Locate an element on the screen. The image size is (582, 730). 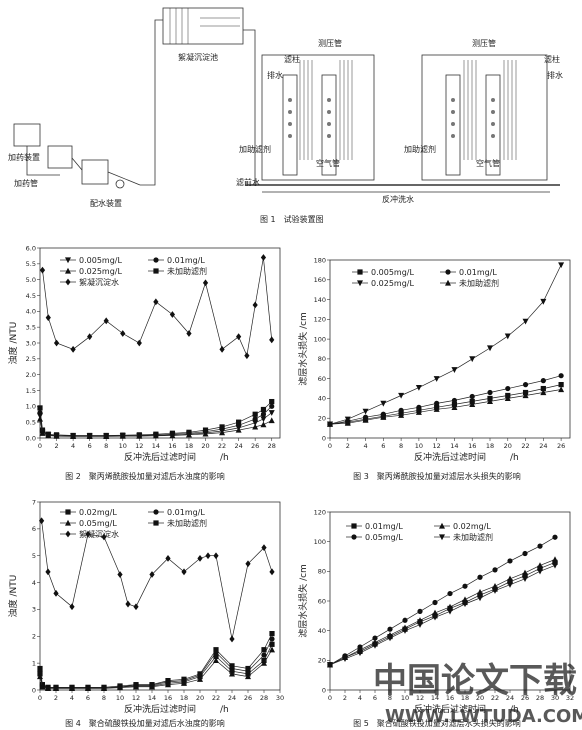
x-tick-label: 0 is located at coordinates (40, 698).